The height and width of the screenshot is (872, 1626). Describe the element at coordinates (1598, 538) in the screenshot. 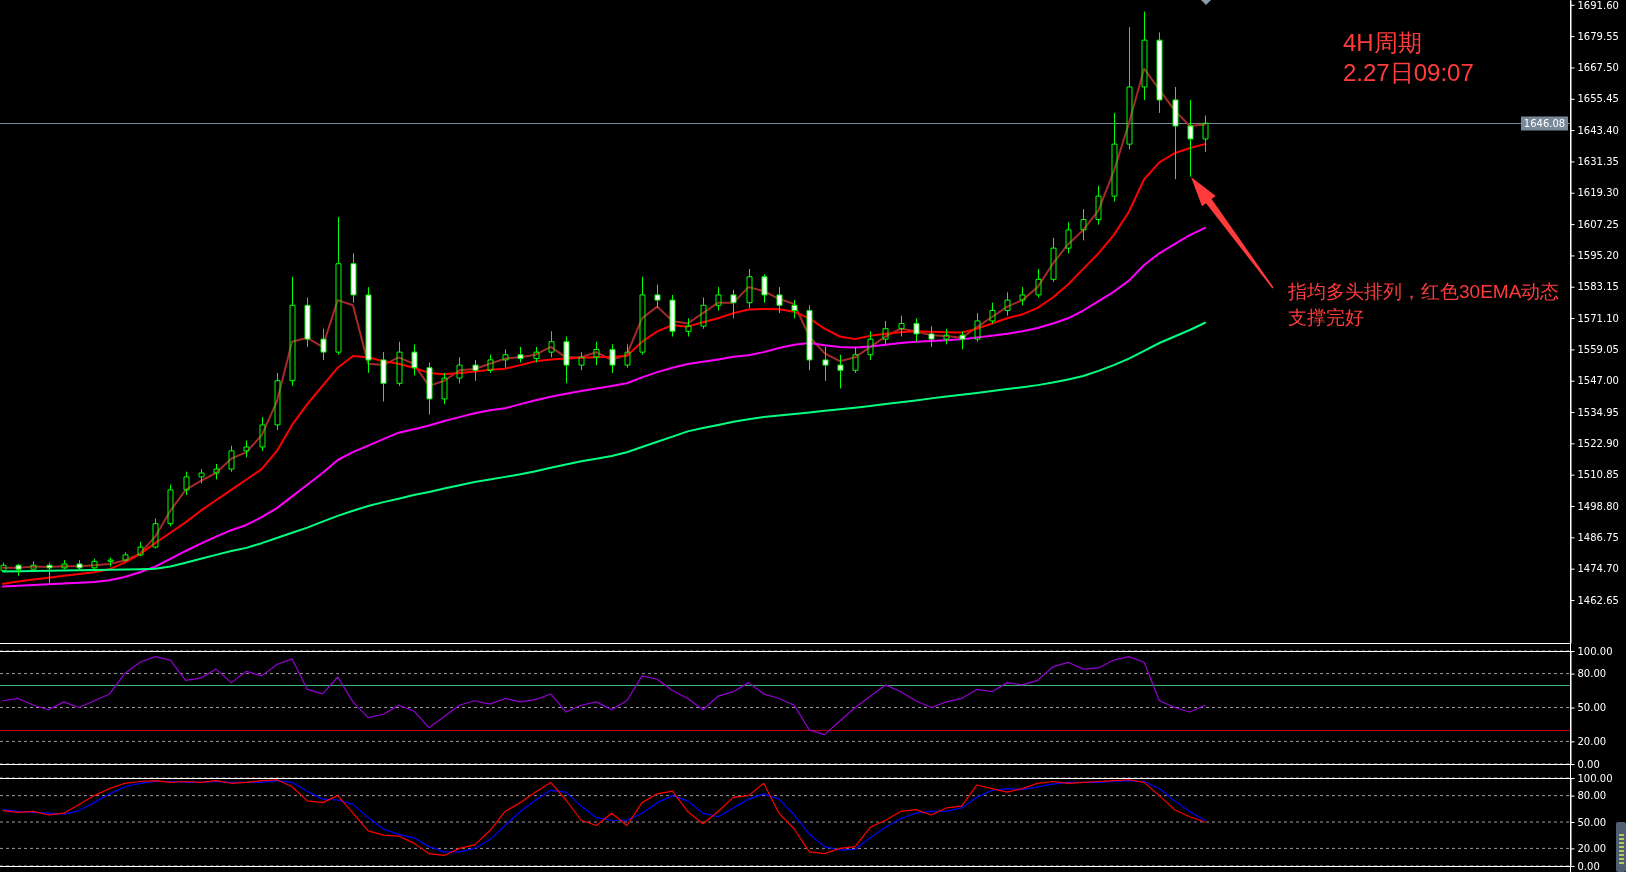

I see `y-tick-label: 1486.75` at that location.